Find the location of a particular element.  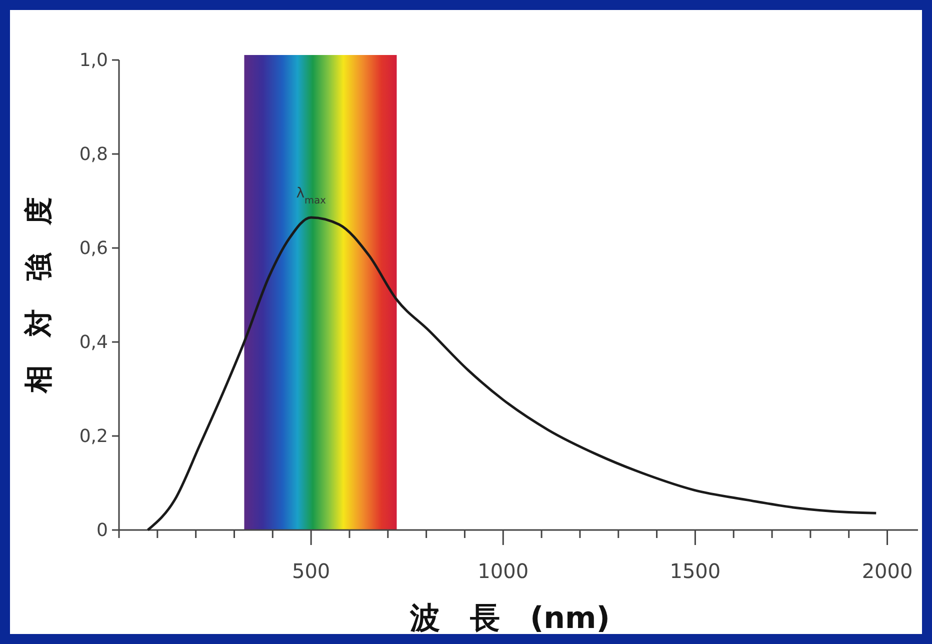

y-tick-label: 0,8 is located at coordinates (93, 154).